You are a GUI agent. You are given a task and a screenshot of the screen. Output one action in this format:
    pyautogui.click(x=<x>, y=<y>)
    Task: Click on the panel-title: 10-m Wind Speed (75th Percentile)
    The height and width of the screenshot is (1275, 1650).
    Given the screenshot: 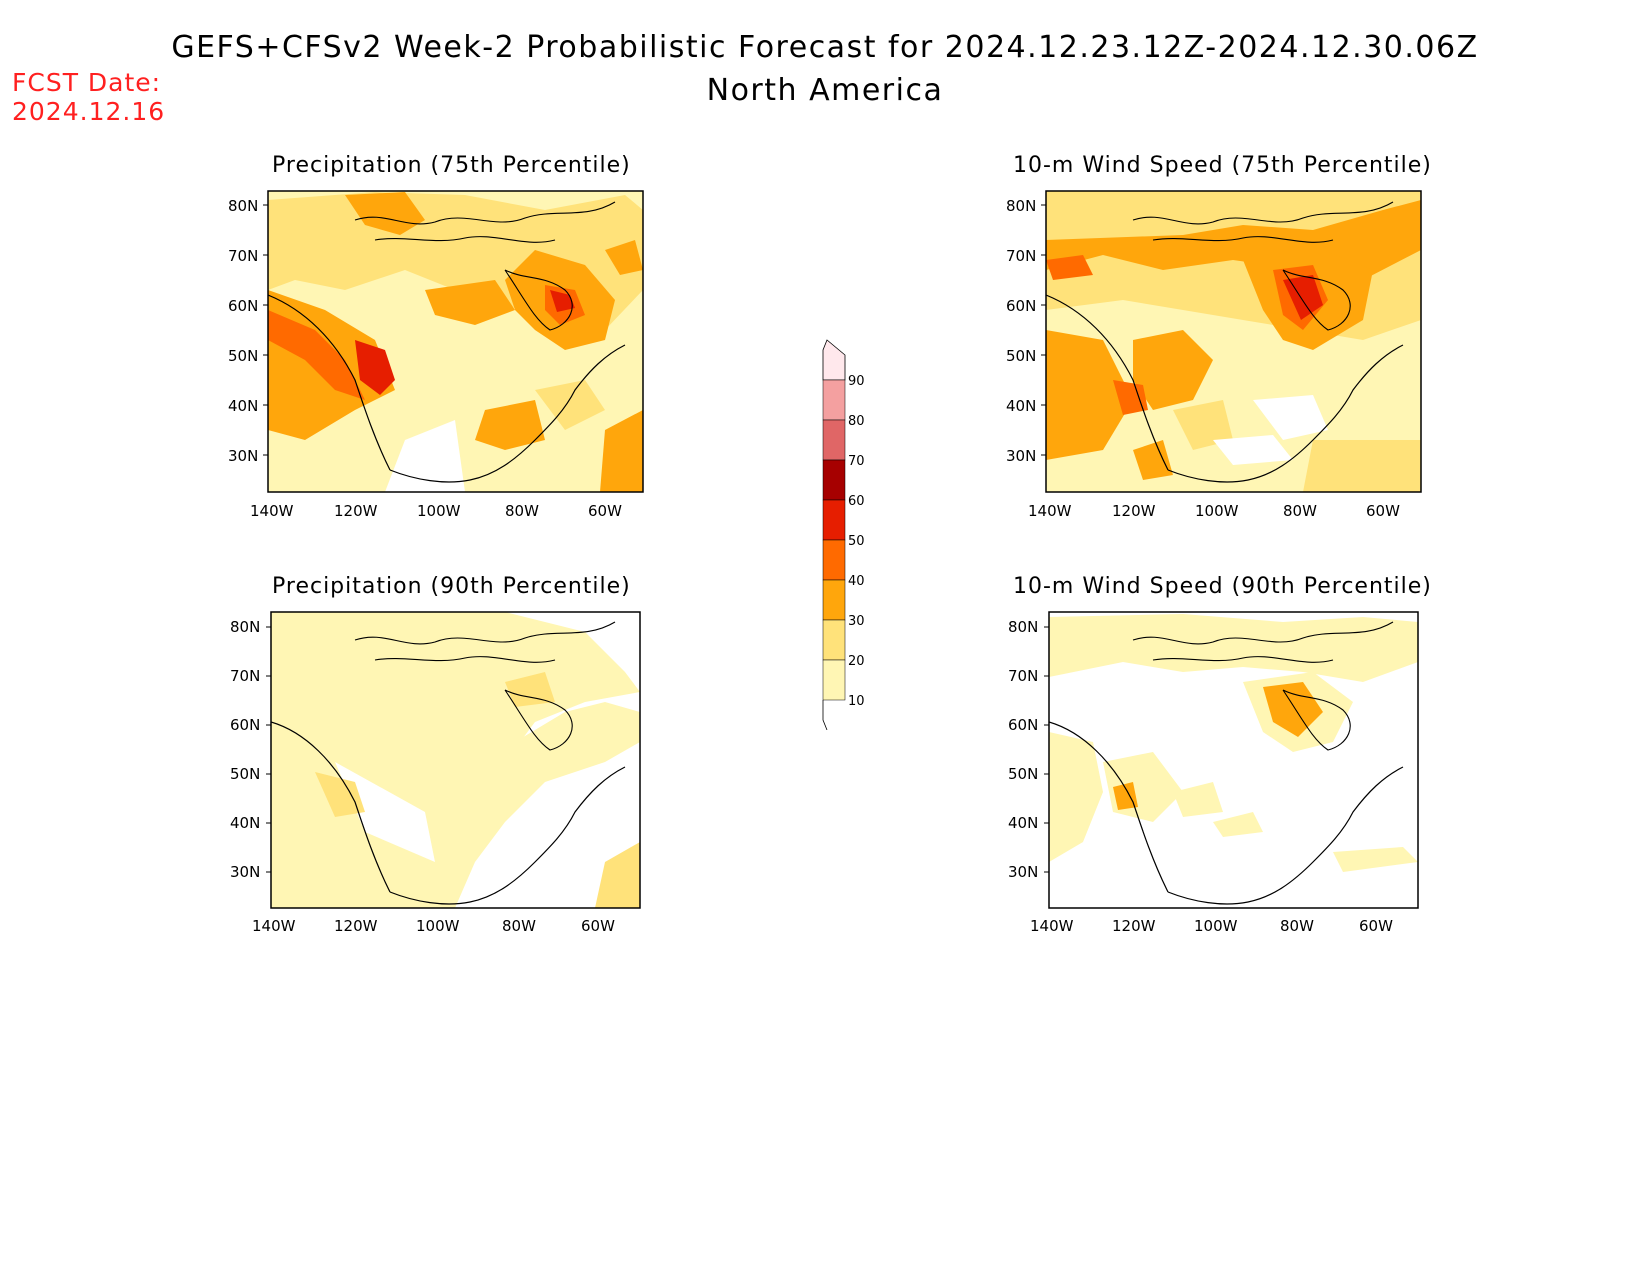 What is the action you would take?
    pyautogui.click(x=1222, y=165)
    